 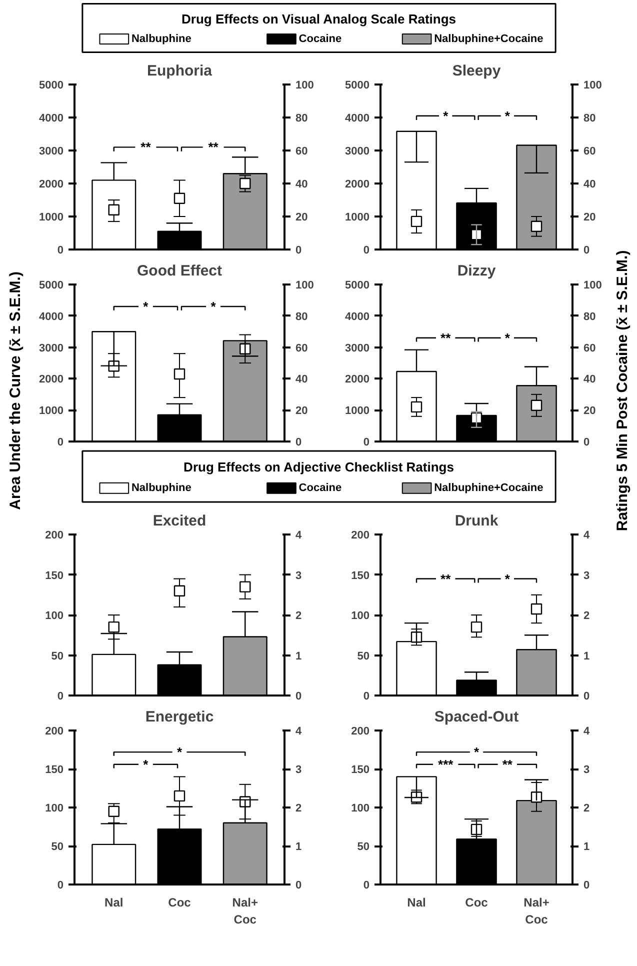 What do you see at coordinates (477, 71) in the screenshot?
I see `chart-title: Sleepy` at bounding box center [477, 71].